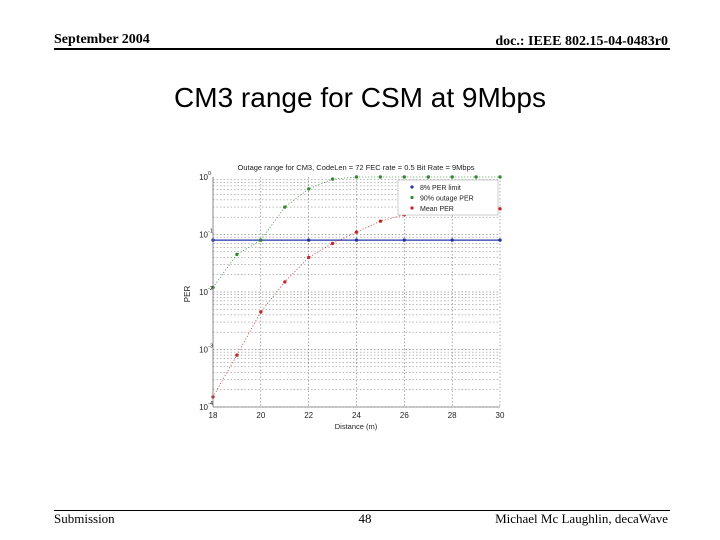  I want to click on x-tick-labels: 18 20 22 24 26 28 30, so click(357, 415).